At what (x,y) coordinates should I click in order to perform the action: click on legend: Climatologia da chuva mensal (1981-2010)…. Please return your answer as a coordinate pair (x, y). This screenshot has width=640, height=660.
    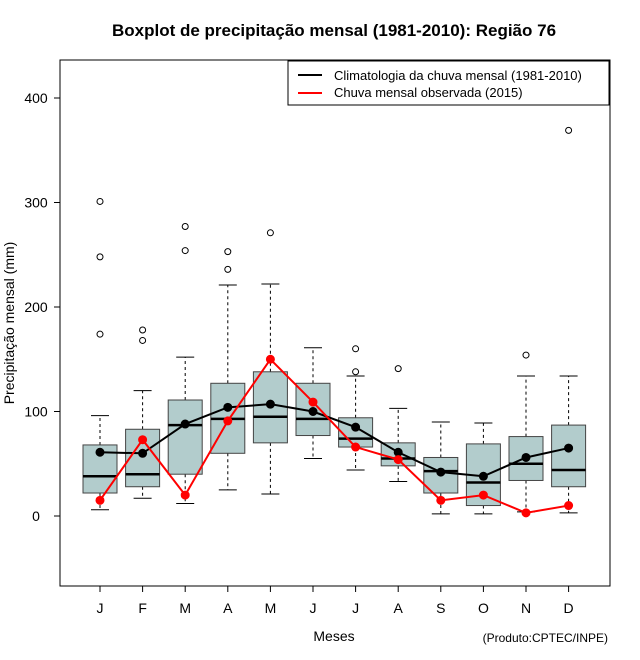
    Looking at the image, I should click on (448, 83).